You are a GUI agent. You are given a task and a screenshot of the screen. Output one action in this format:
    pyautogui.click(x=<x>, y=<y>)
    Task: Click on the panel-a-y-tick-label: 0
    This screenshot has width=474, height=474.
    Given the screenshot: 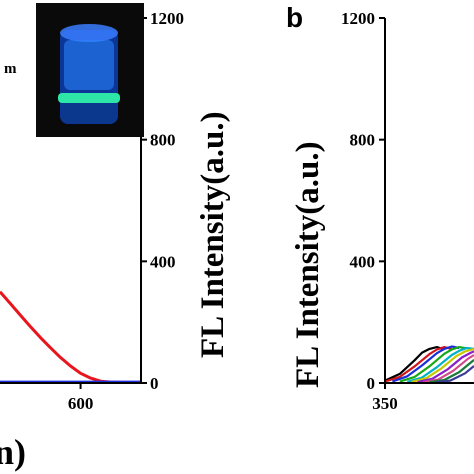 What is the action you would take?
    pyautogui.click(x=154, y=383)
    